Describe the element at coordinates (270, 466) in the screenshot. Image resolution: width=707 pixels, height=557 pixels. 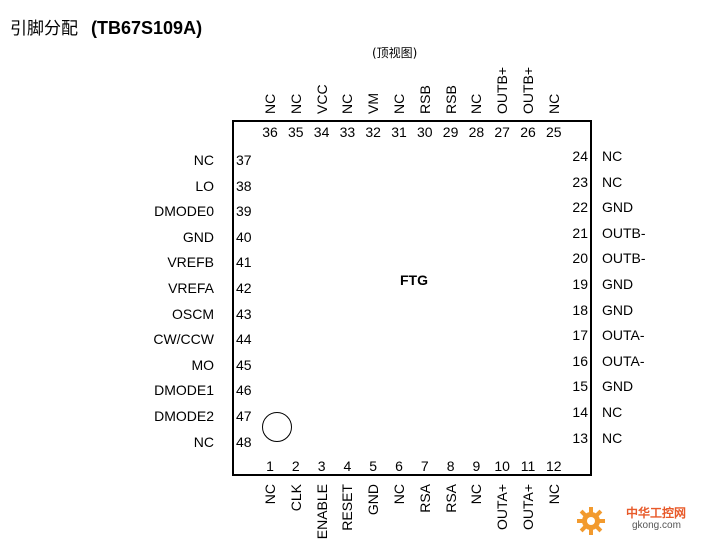
I see `pin-number-bottom: 1` at that location.